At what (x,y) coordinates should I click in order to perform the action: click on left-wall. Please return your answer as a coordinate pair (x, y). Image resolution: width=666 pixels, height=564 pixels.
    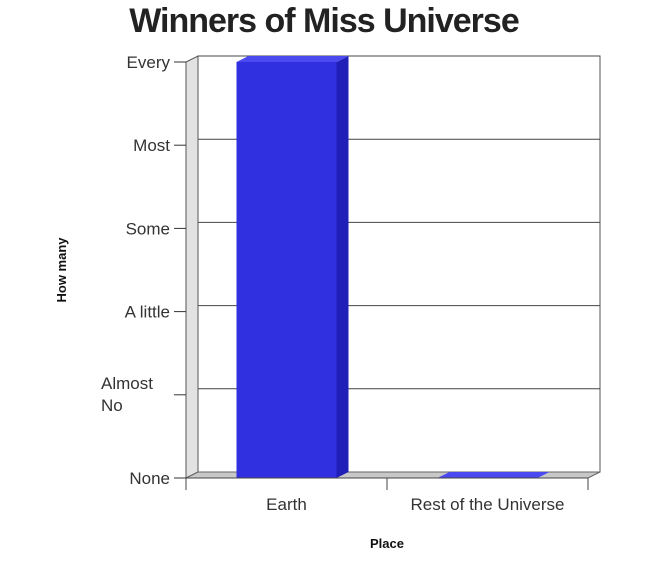
    Looking at the image, I should click on (192, 267).